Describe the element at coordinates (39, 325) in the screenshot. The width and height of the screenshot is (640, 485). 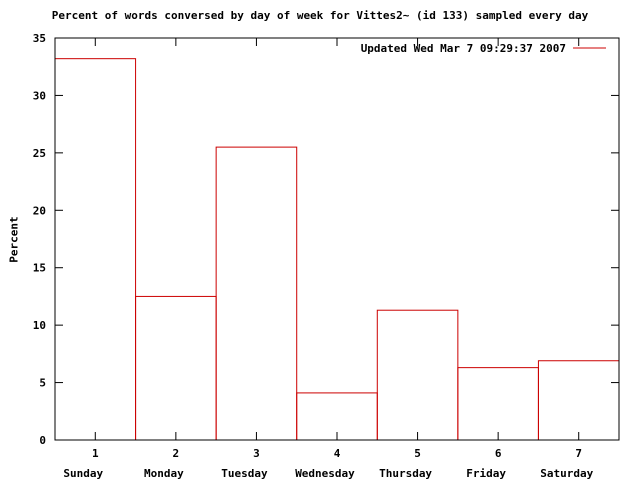
I see `y-tick-label: 10` at that location.